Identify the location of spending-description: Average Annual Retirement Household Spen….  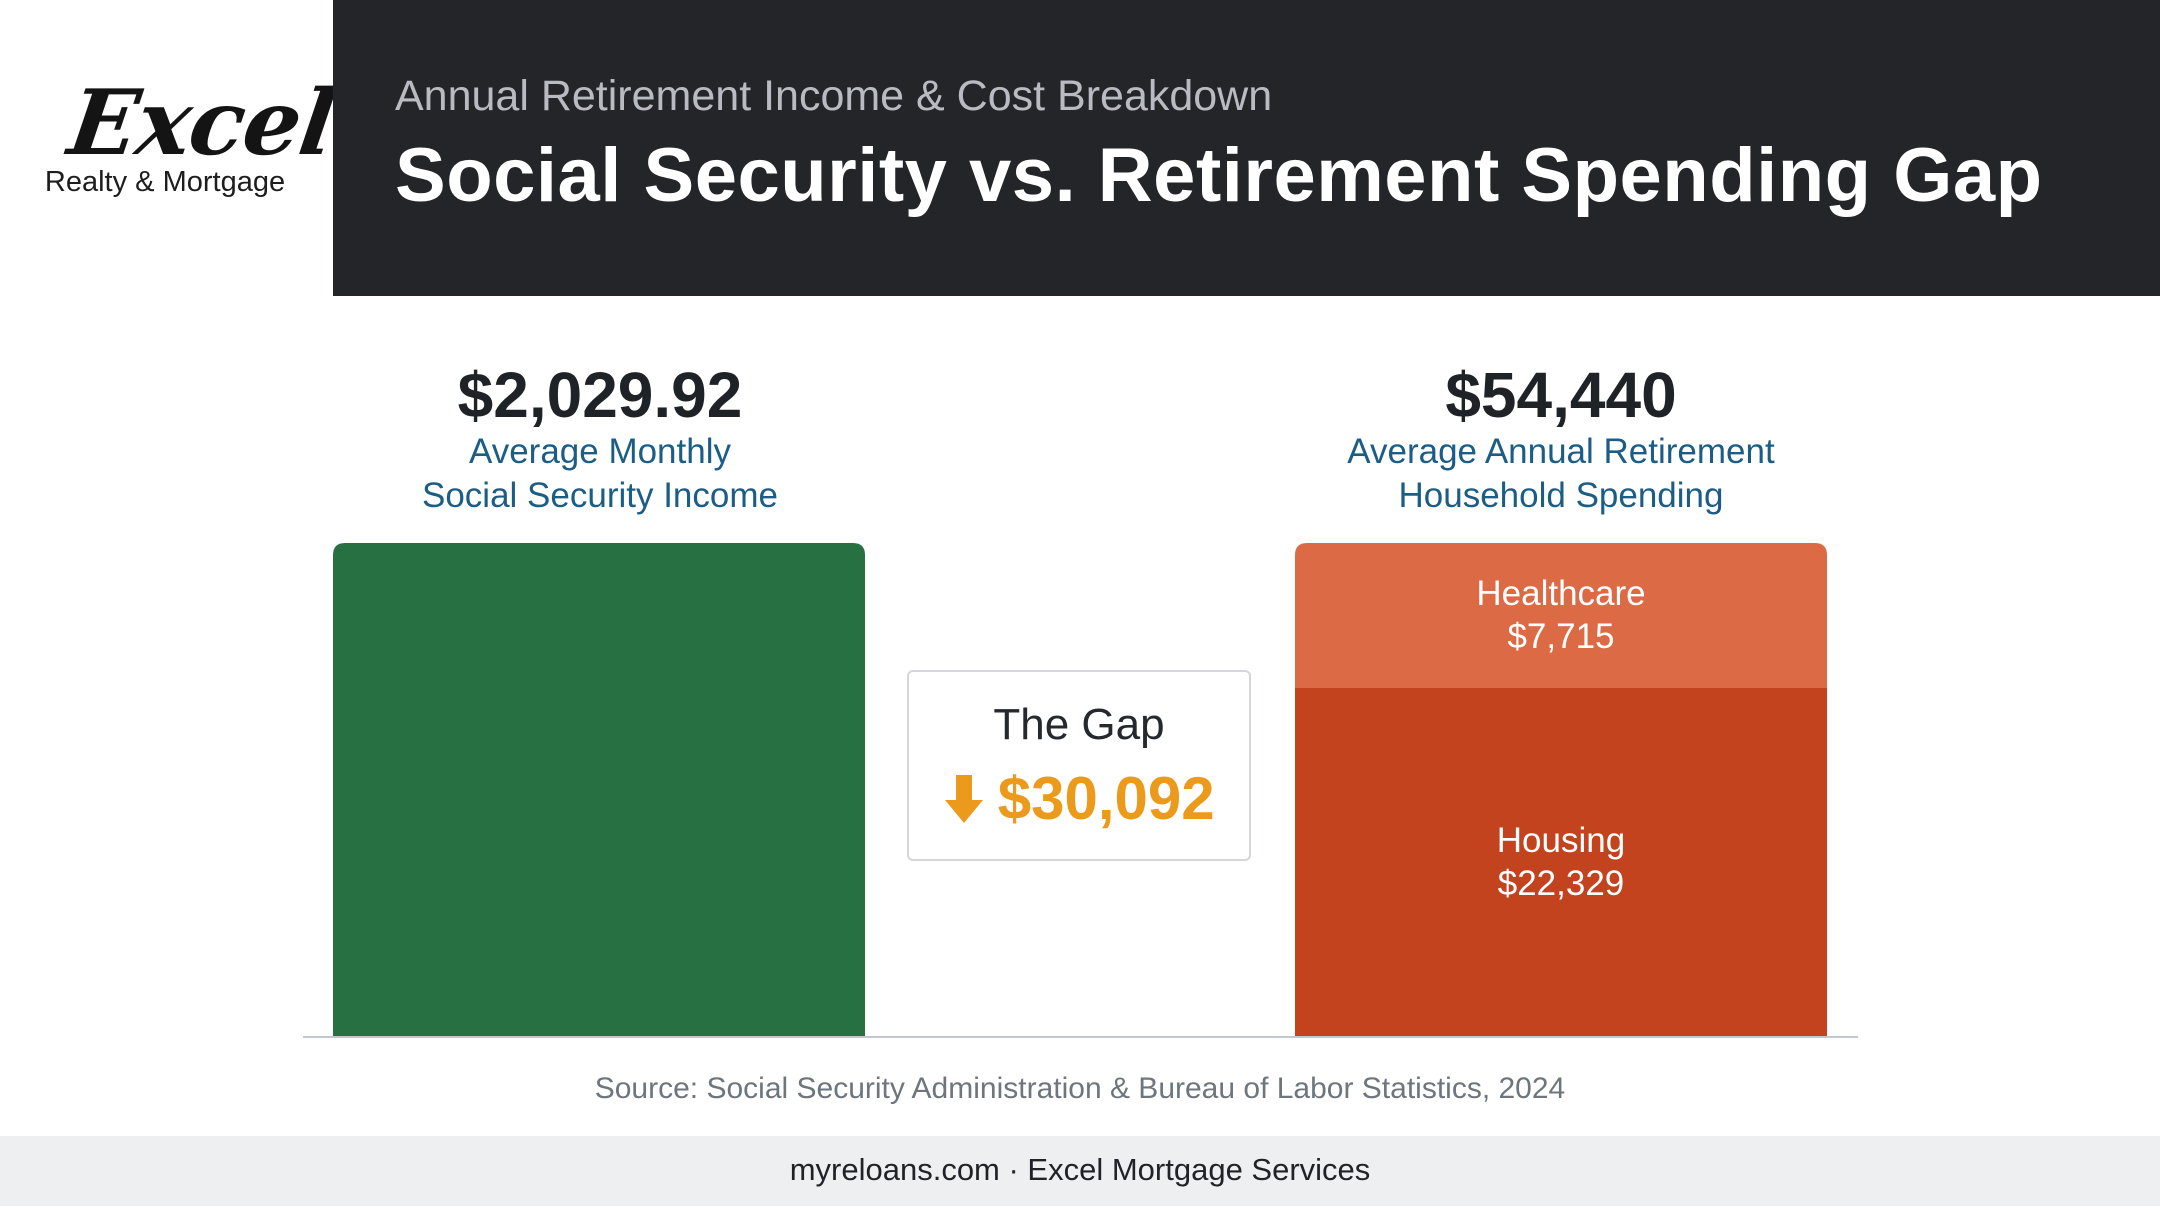
(1561, 474).